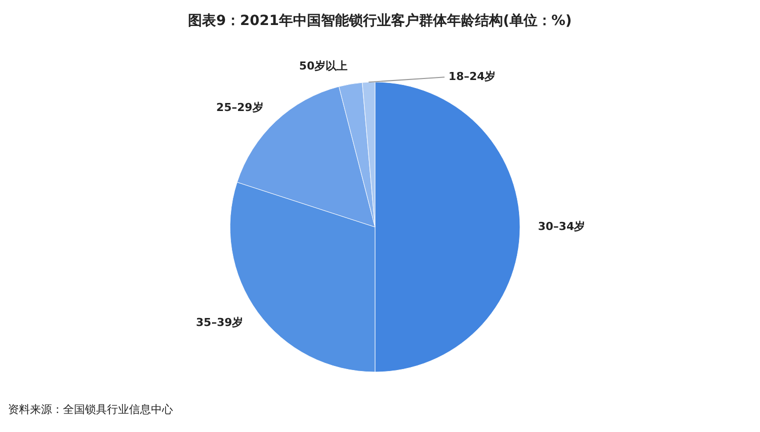  I want to click on slice-label: 25–29岁, so click(240, 107).